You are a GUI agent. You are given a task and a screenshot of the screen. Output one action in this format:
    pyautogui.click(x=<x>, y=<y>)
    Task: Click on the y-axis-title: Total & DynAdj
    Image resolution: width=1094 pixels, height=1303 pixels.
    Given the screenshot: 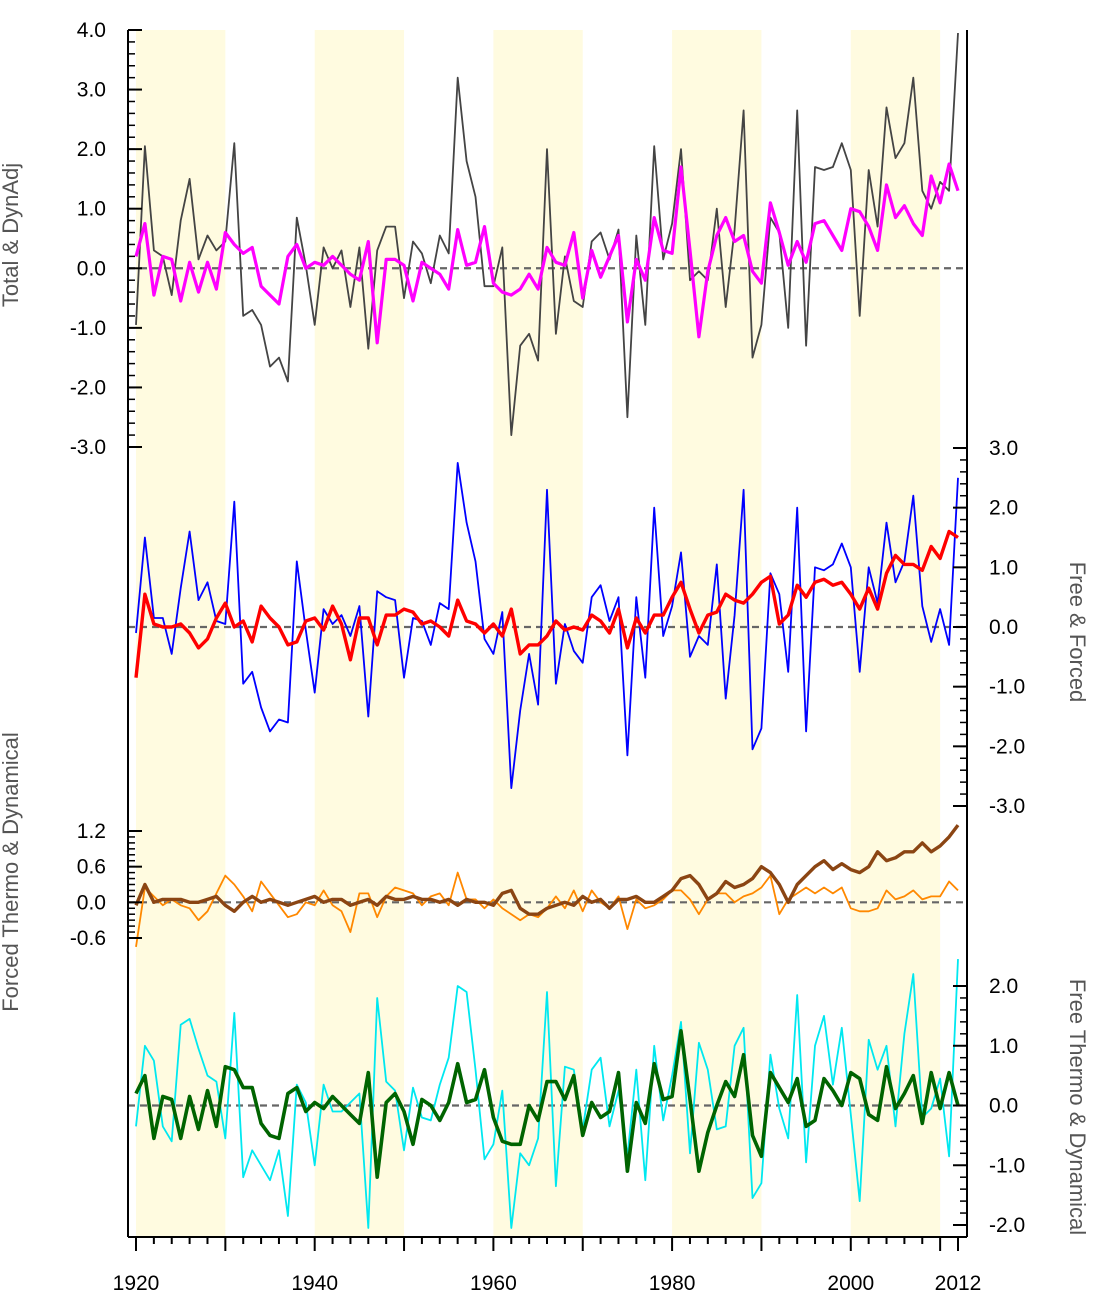 What is the action you would take?
    pyautogui.click(x=11, y=235)
    